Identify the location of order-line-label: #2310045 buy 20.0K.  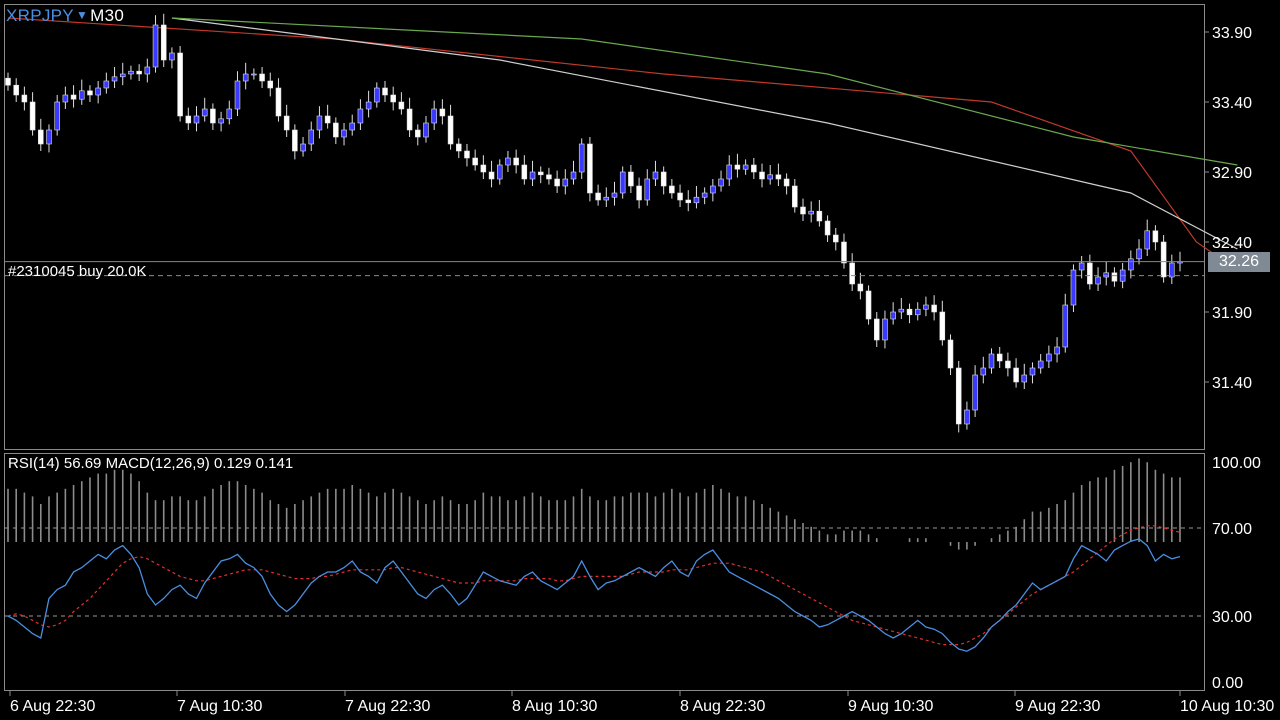
(77, 271).